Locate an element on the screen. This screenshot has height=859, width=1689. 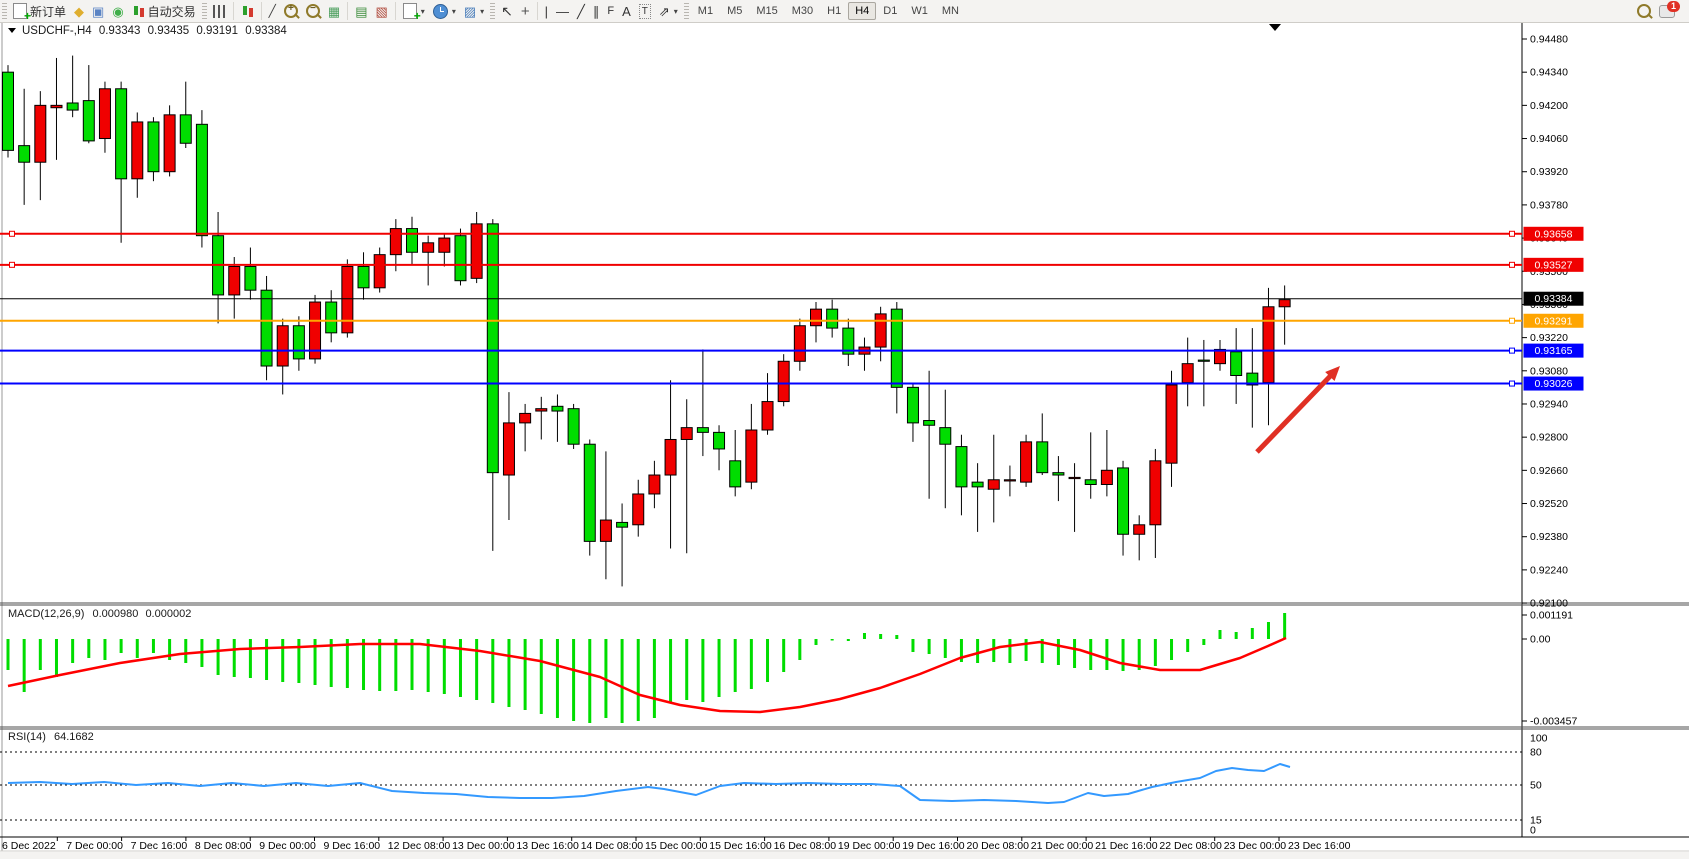
price-tick-label: 0.94480 is located at coordinates (1549, 40).